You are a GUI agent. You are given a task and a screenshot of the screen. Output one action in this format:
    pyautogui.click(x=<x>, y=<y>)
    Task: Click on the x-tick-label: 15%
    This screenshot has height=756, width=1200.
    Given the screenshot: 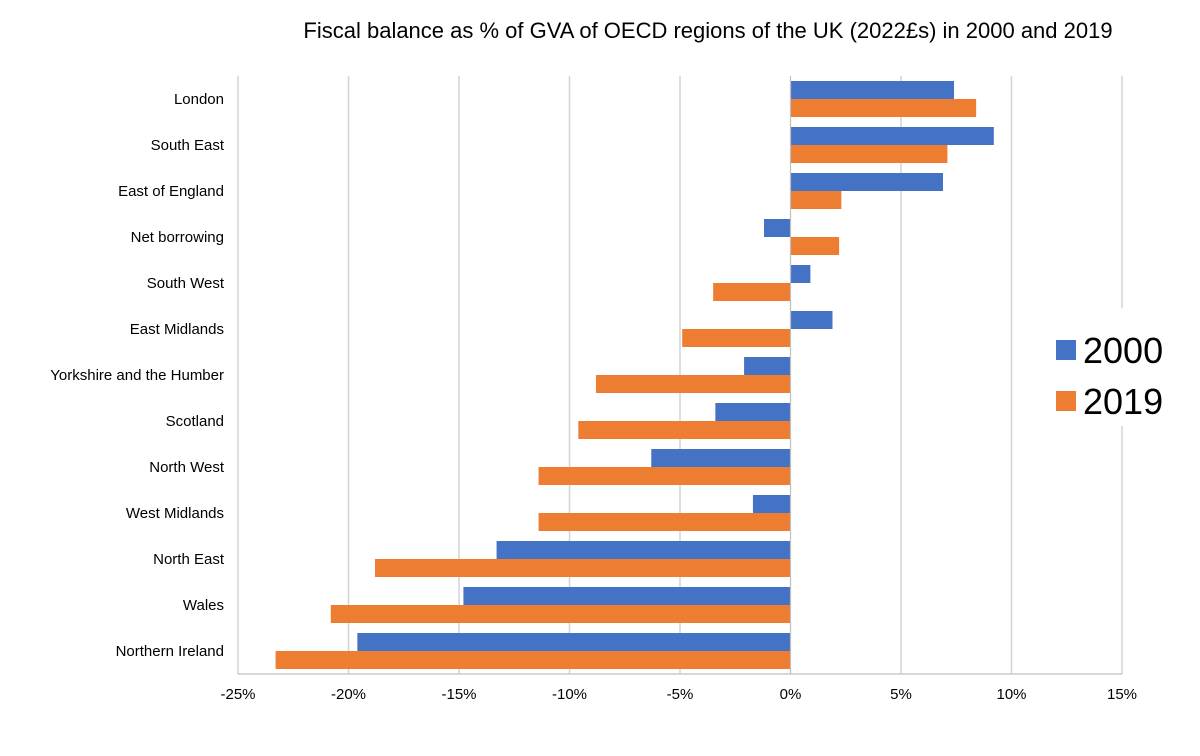 What is the action you would take?
    pyautogui.click(x=1122, y=694)
    